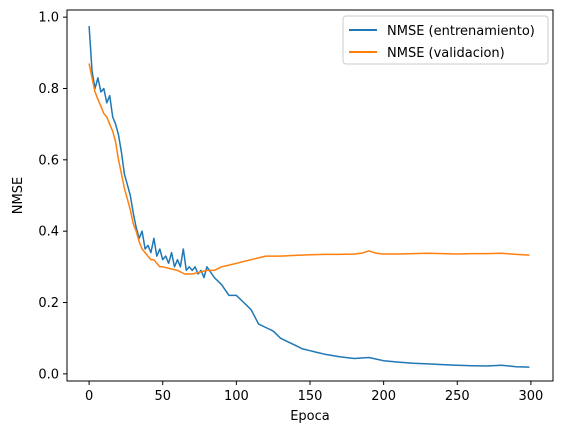  What do you see at coordinates (48, 18) in the screenshot?
I see `y-tick-label: 1.0` at bounding box center [48, 18].